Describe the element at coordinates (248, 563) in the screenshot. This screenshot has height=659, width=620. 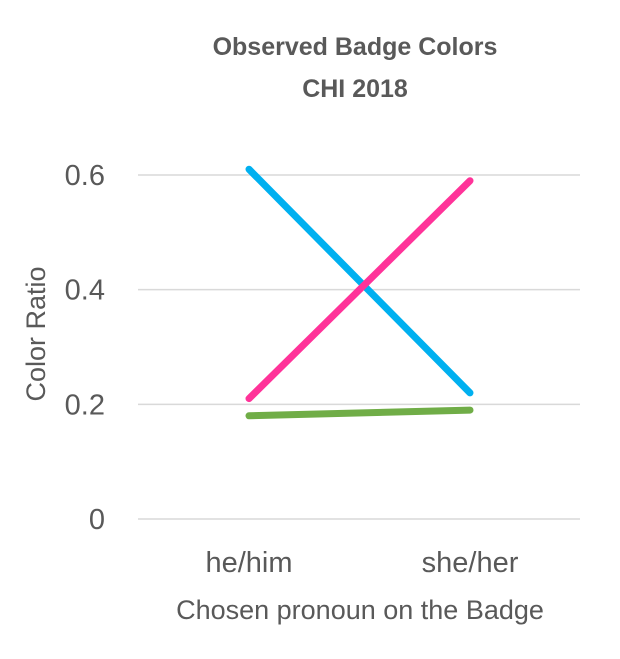
I see `x-tick-label-0: he/him` at that location.